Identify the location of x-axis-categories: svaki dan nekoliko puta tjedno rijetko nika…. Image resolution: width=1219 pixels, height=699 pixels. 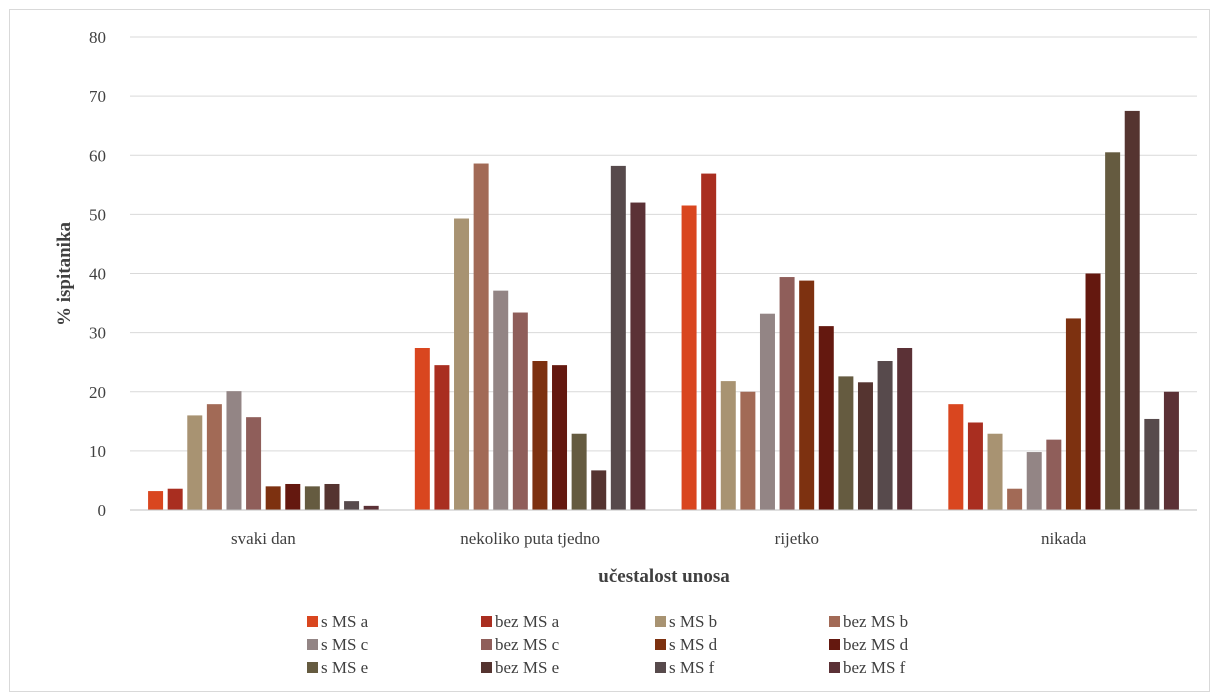
(659, 538).